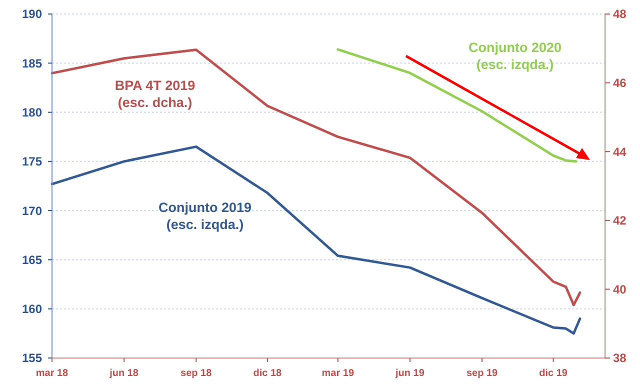  What do you see at coordinates (32, 309) in the screenshot?
I see `y-tick-label: 160` at bounding box center [32, 309].